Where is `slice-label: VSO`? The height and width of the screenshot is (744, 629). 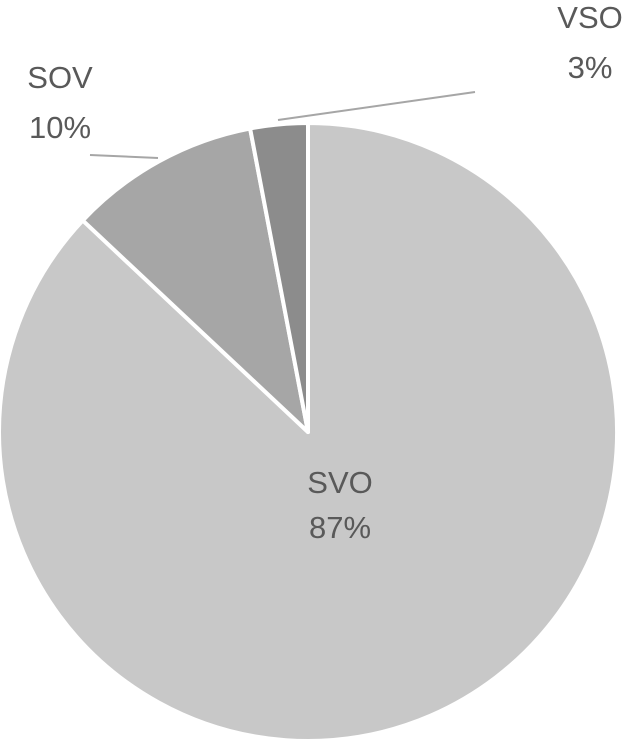 slice-label: VSO is located at coordinates (589, 17).